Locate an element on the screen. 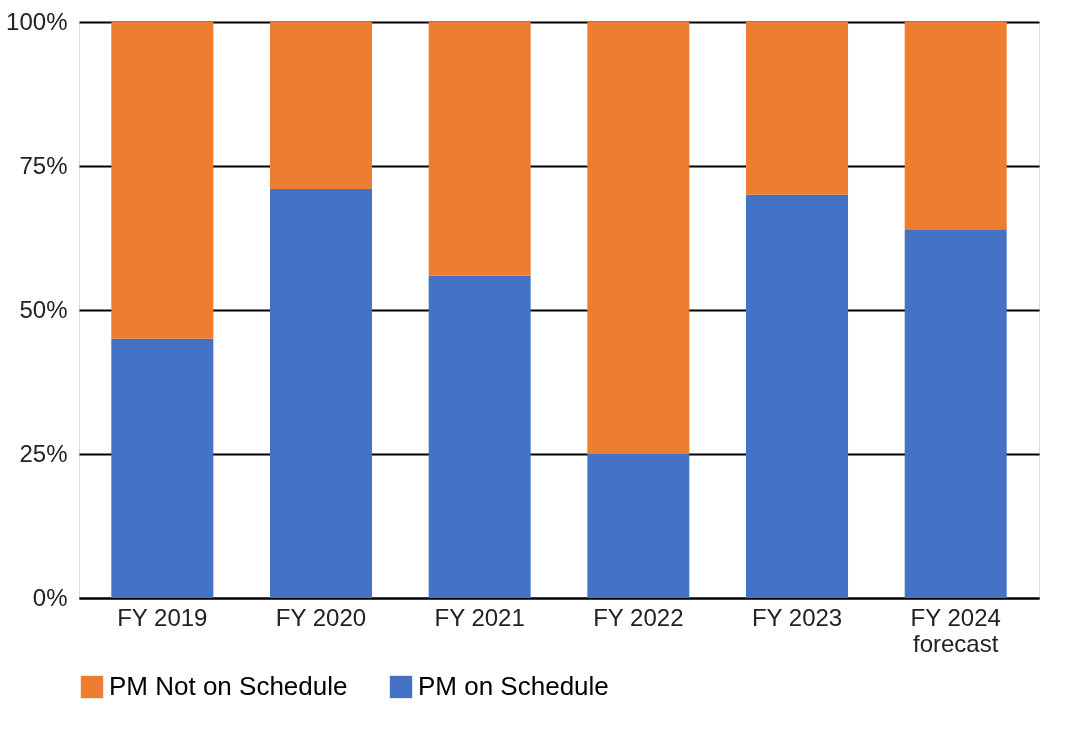 The width and height of the screenshot is (1076, 735). y-tick-label: 75% is located at coordinates (43, 165).